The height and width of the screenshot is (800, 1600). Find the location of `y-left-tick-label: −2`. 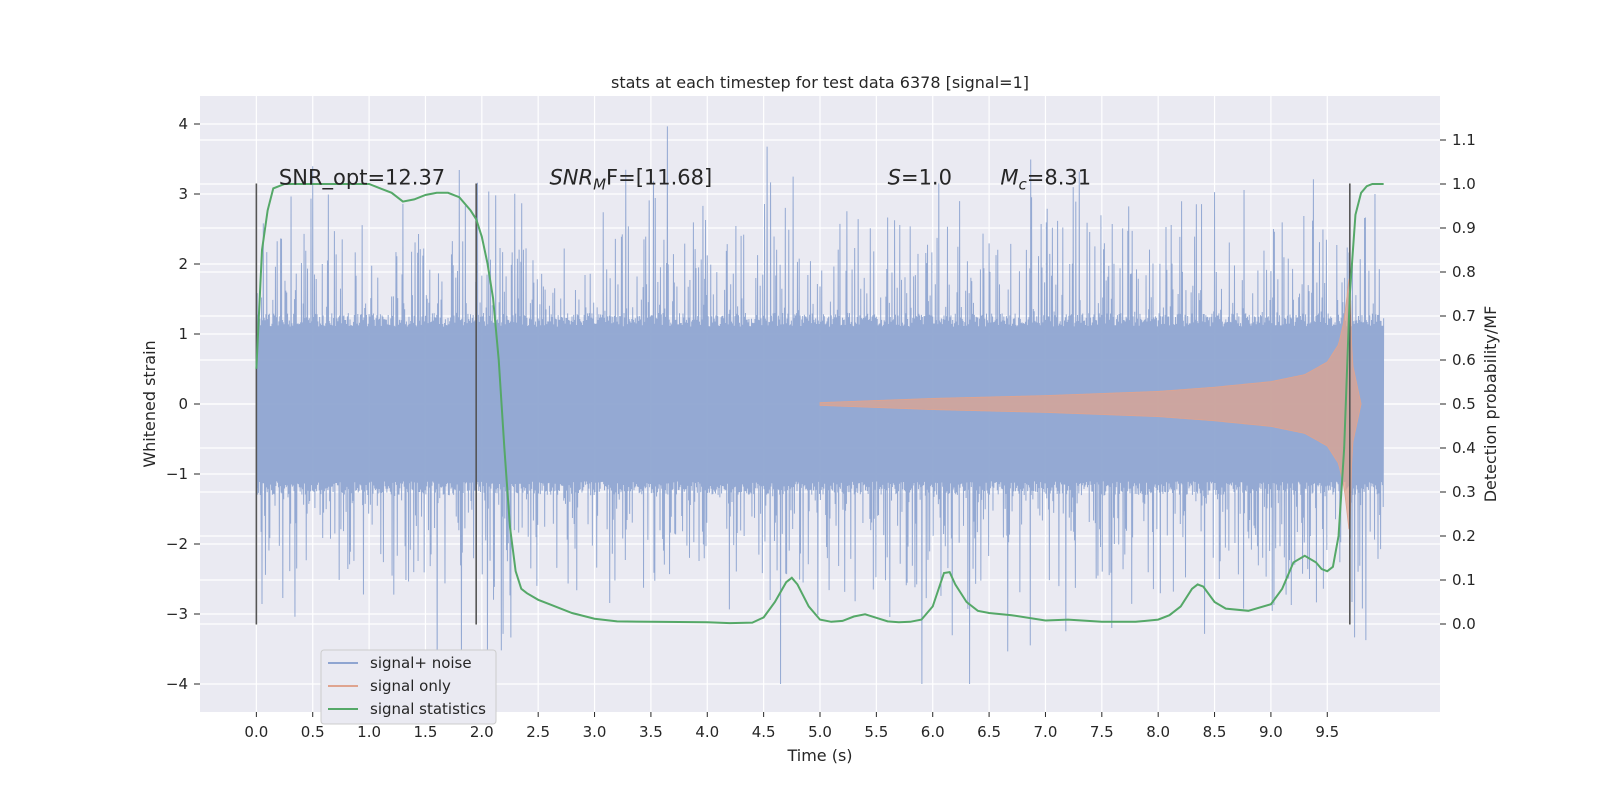

y-left-tick-label: −2 is located at coordinates (177, 544).